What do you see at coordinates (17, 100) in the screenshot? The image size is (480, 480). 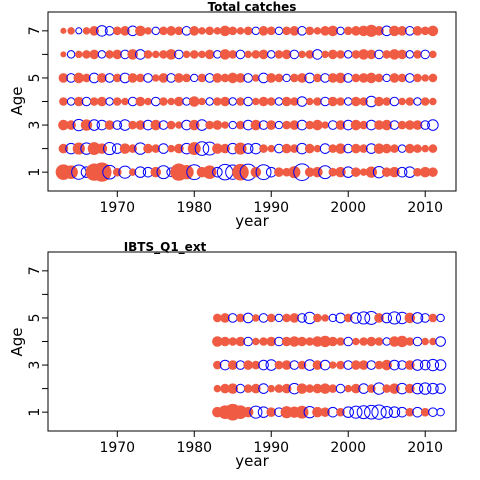 I see `y-axis-label: Age` at bounding box center [17, 100].